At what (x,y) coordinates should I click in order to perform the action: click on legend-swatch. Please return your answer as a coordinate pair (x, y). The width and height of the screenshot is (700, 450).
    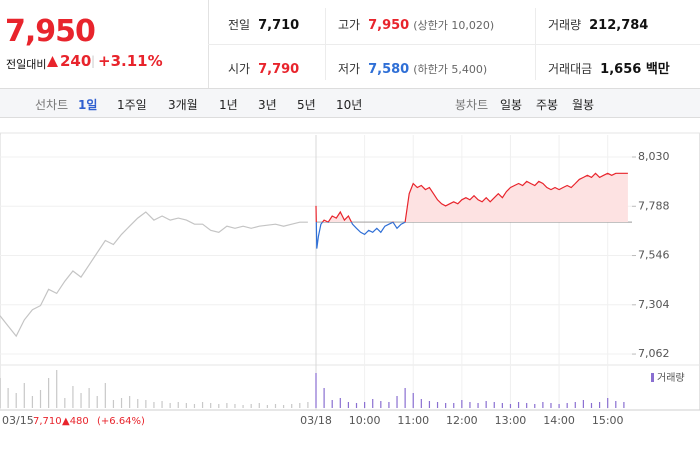
    Looking at the image, I should click on (652, 377).